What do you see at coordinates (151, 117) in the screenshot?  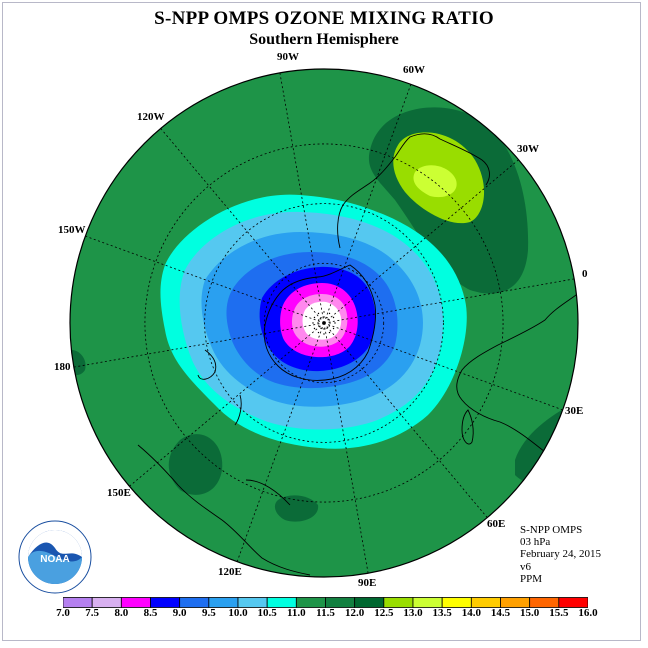 I see `lon-label: 120W` at bounding box center [151, 117].